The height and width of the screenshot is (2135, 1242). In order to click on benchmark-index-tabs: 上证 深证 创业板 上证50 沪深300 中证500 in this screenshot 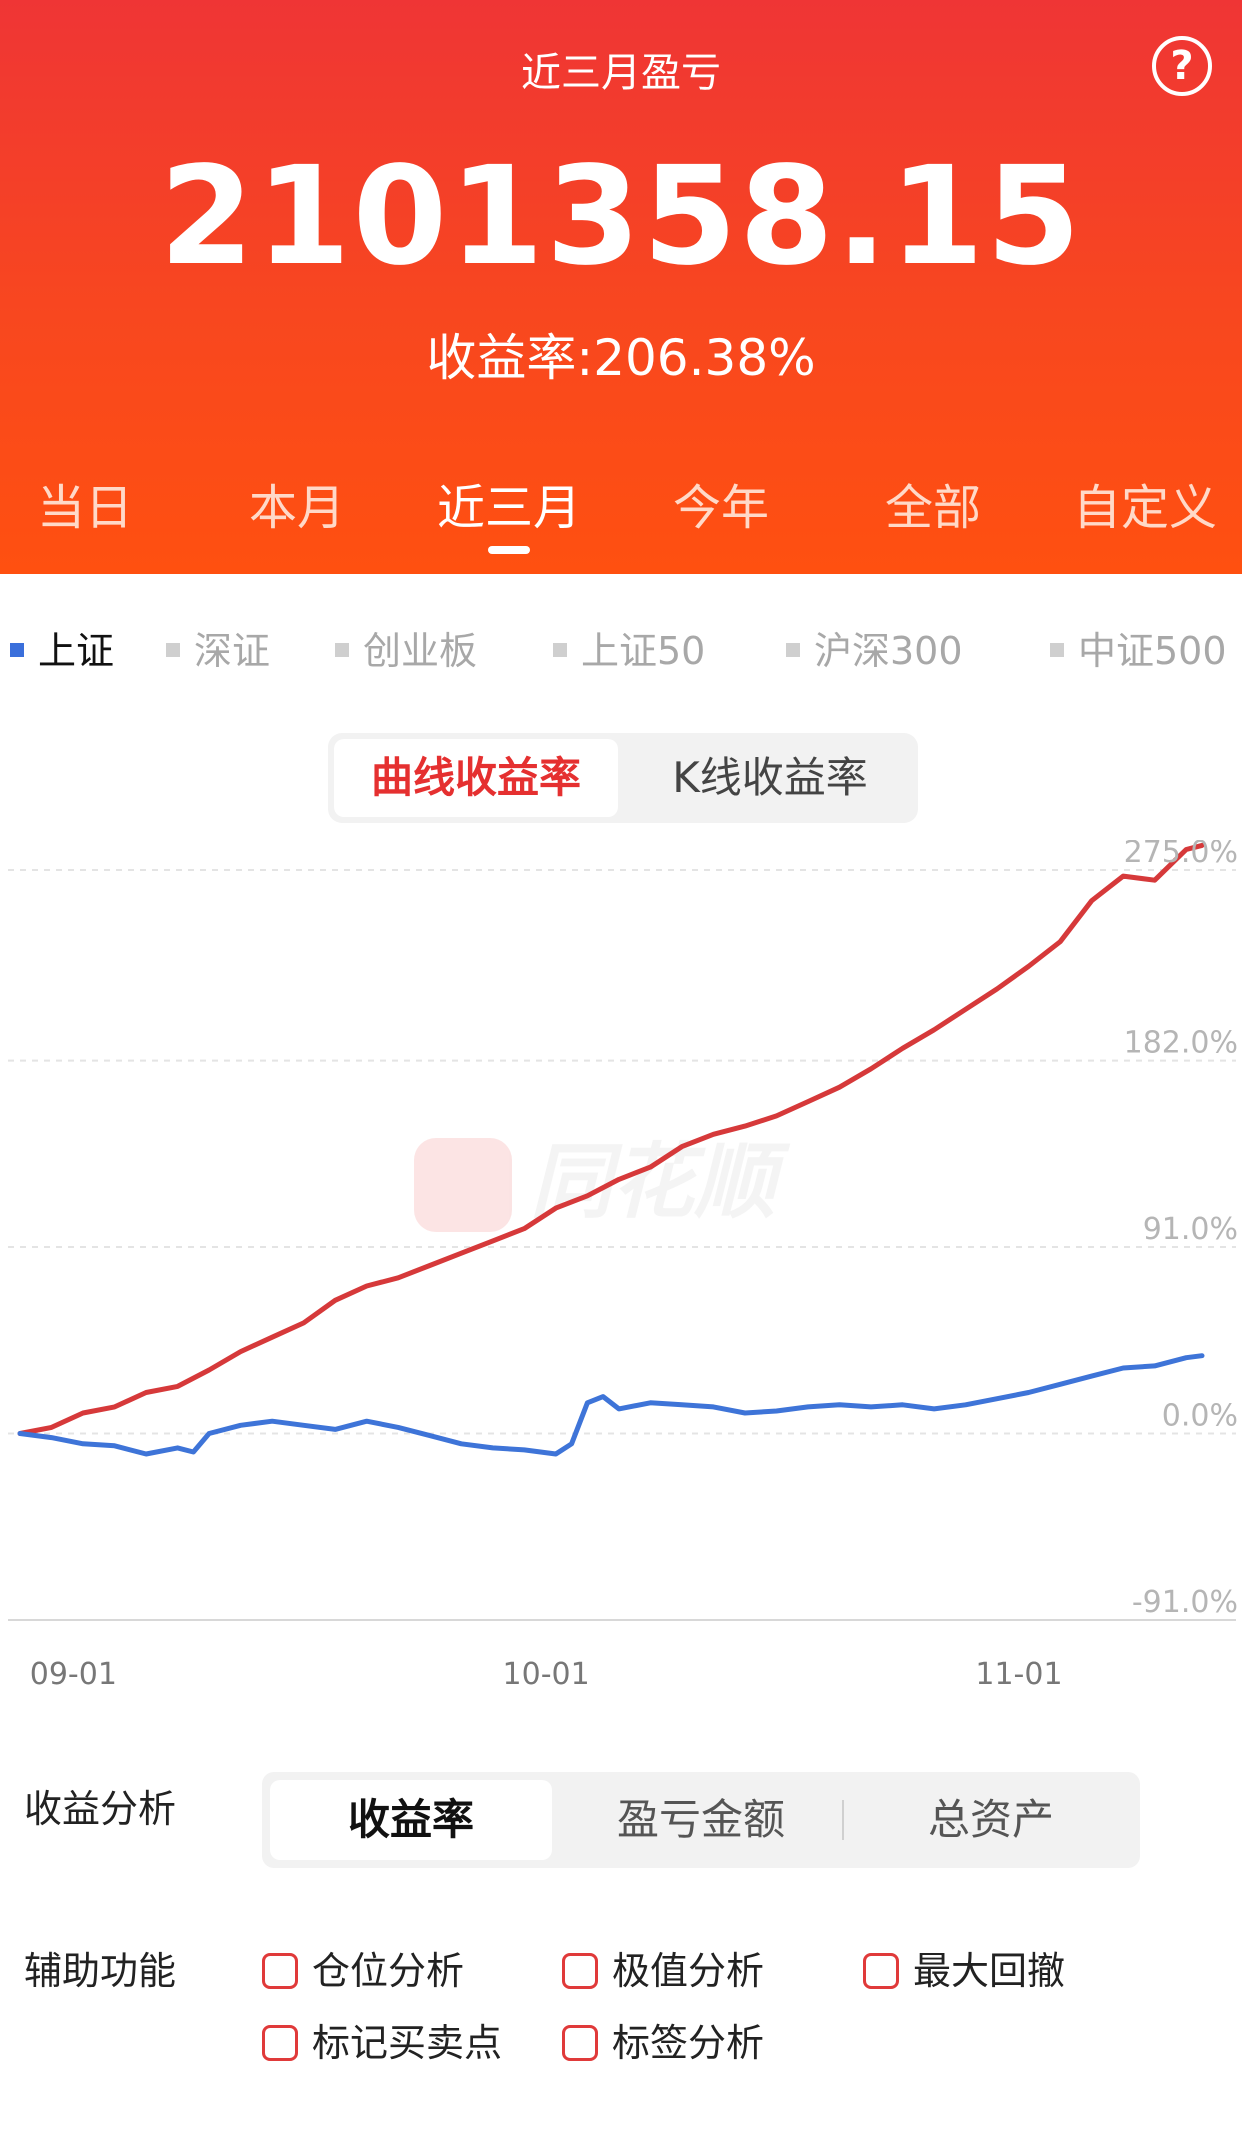, I will do `click(621, 648)`.